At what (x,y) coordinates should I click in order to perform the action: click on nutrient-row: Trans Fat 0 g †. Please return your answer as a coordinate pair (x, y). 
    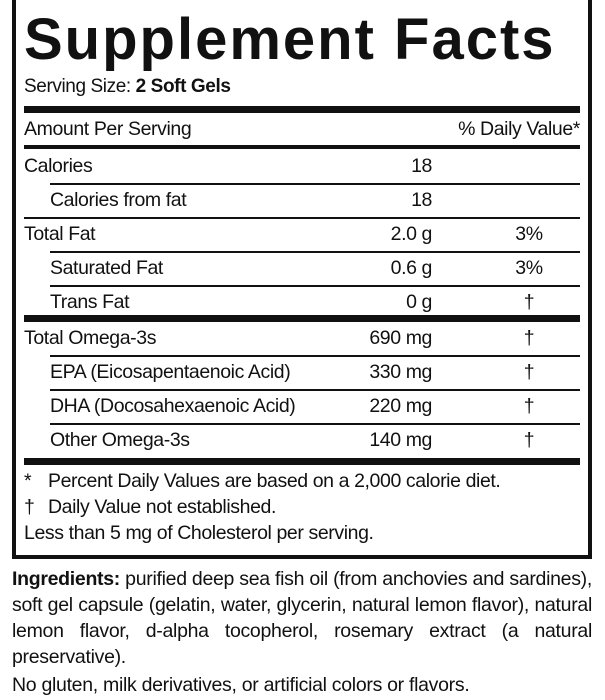
    Looking at the image, I should click on (302, 302).